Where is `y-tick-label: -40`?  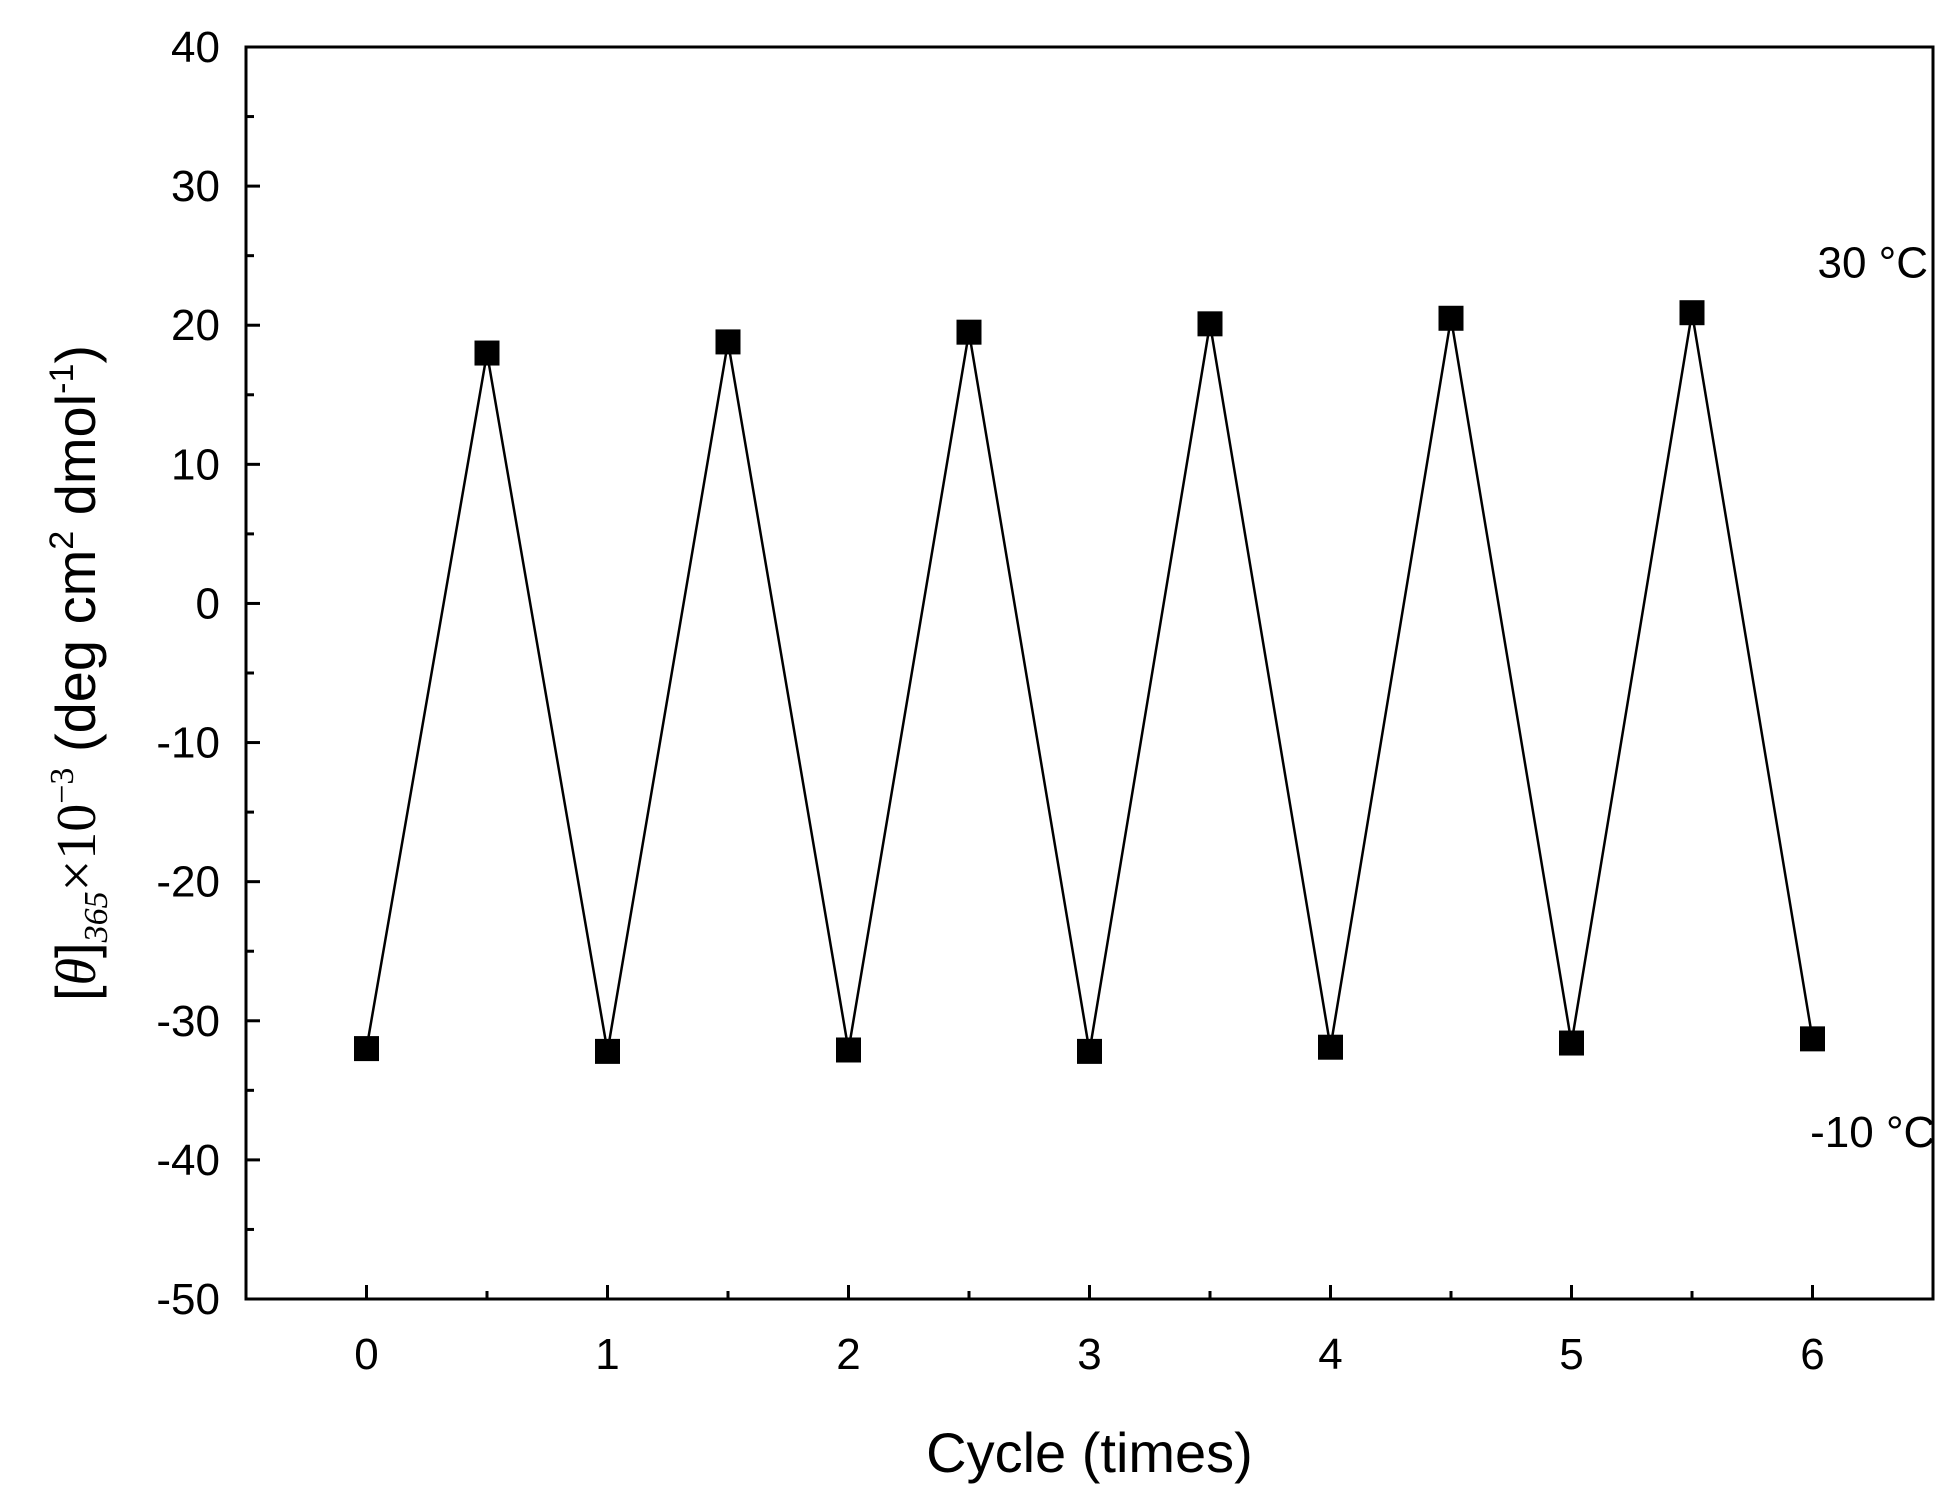
y-tick-label: -40 is located at coordinates (188, 1160).